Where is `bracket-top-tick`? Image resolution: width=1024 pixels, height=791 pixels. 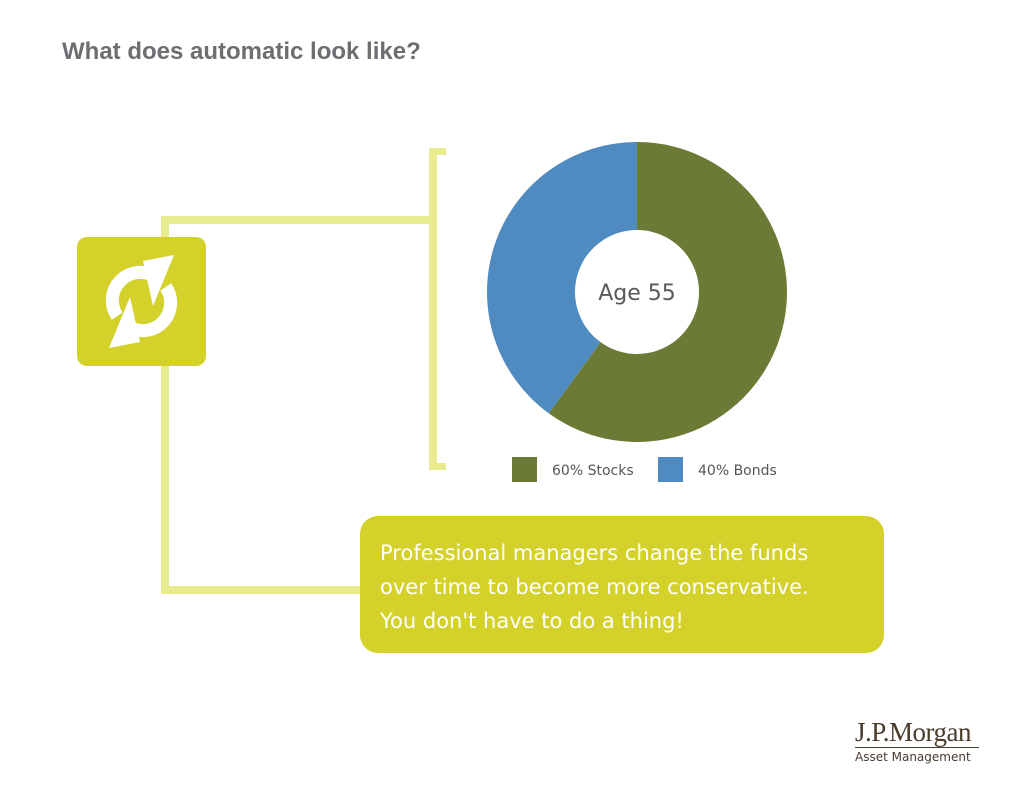 bracket-top-tick is located at coordinates (437, 151).